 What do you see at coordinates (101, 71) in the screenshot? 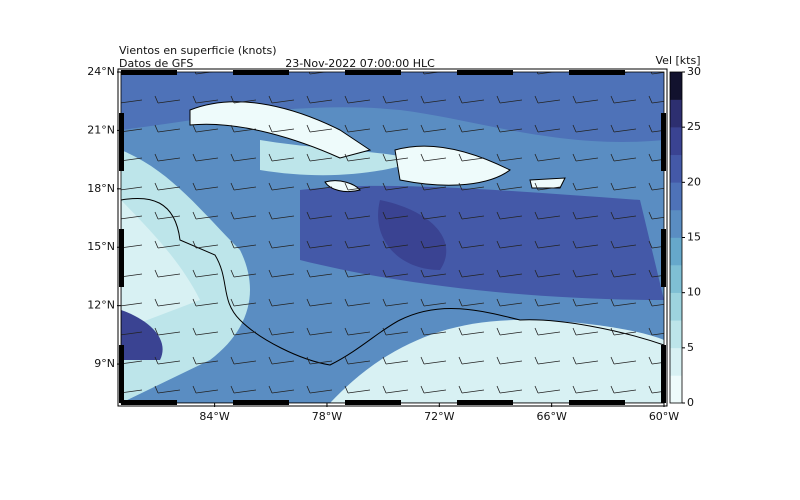
I see `y-tick-label: 24°N` at bounding box center [101, 71].